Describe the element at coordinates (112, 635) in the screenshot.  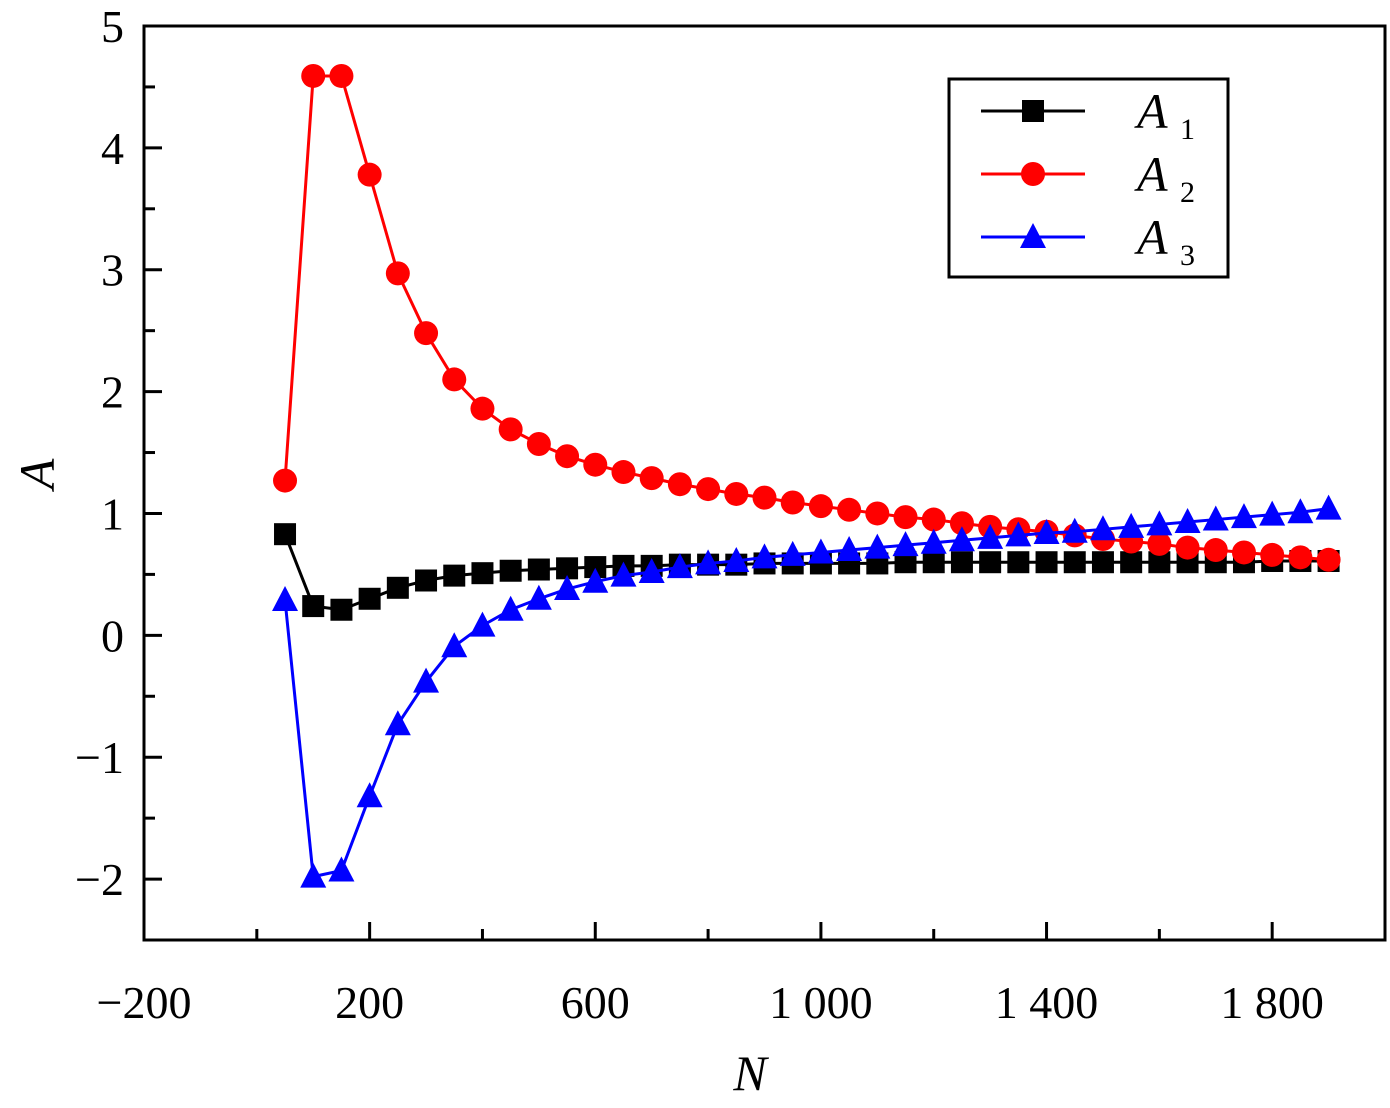
I see `y-tick-label: 0` at that location.